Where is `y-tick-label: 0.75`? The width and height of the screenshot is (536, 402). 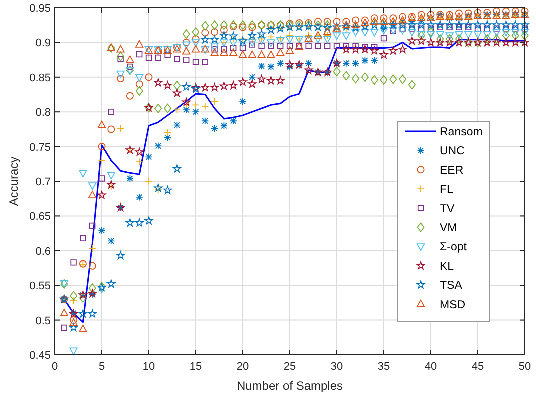 y-tick-label: 0.75 is located at coordinates (40, 148).